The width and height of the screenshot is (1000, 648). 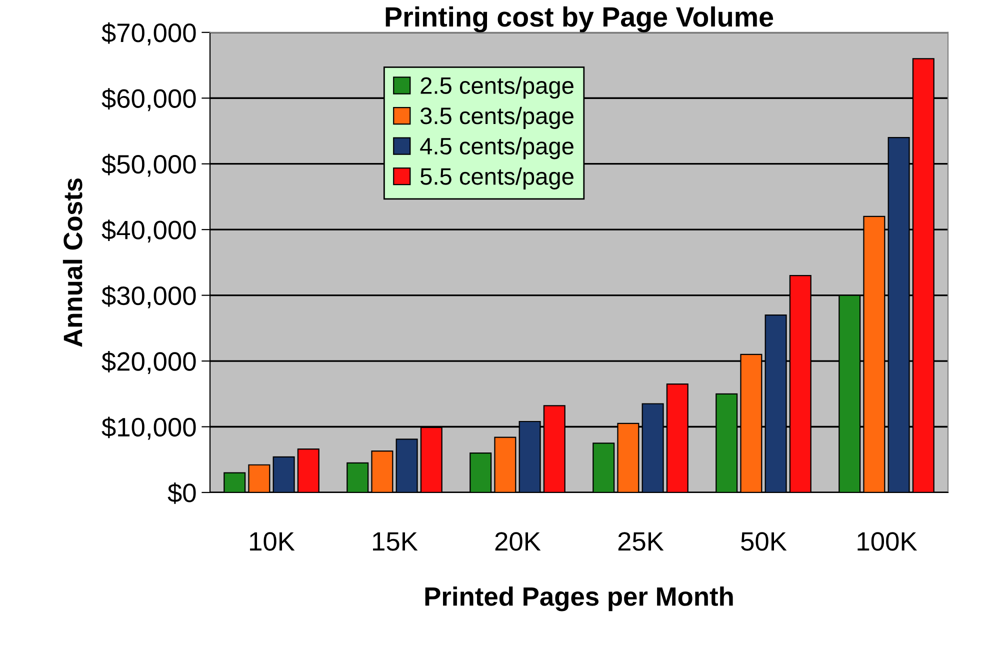 I want to click on y-tick-label: $60,000, so click(x=149, y=100).